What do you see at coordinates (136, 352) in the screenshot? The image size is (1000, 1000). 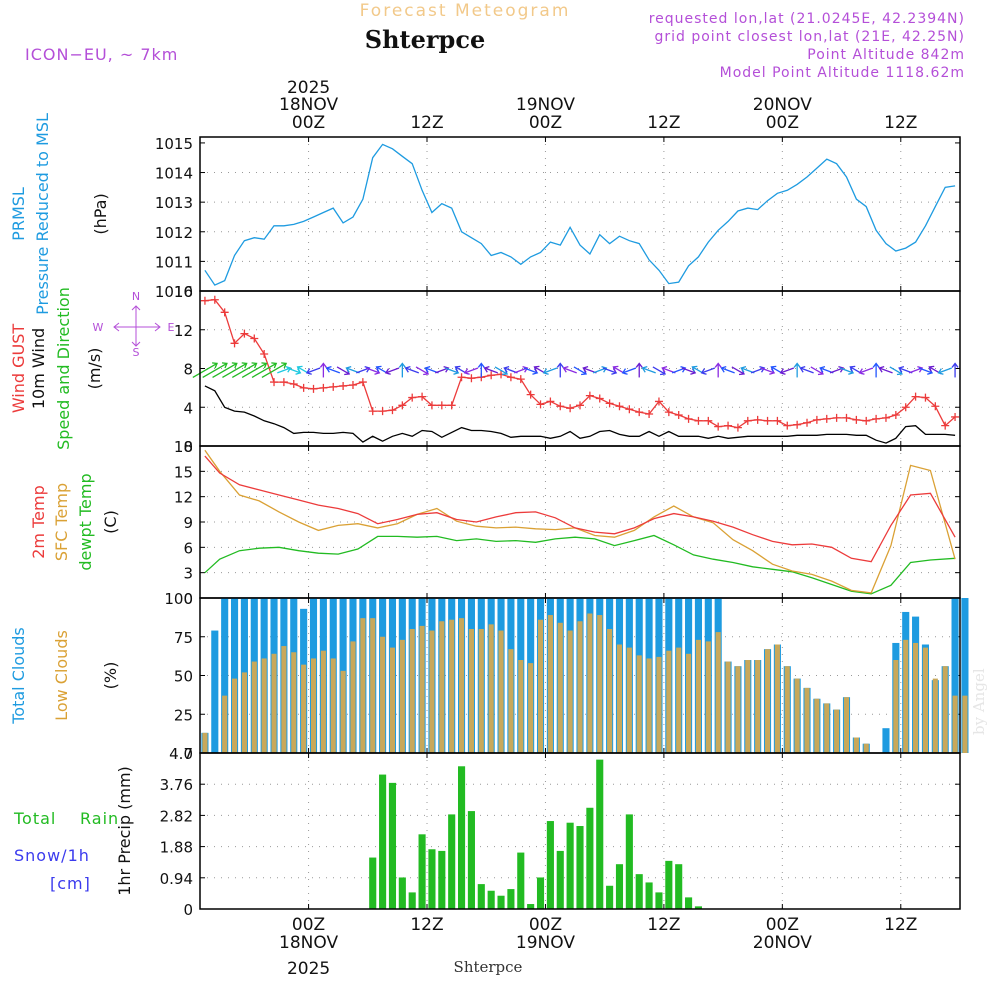 I see `compass-s: S` at bounding box center [136, 352].